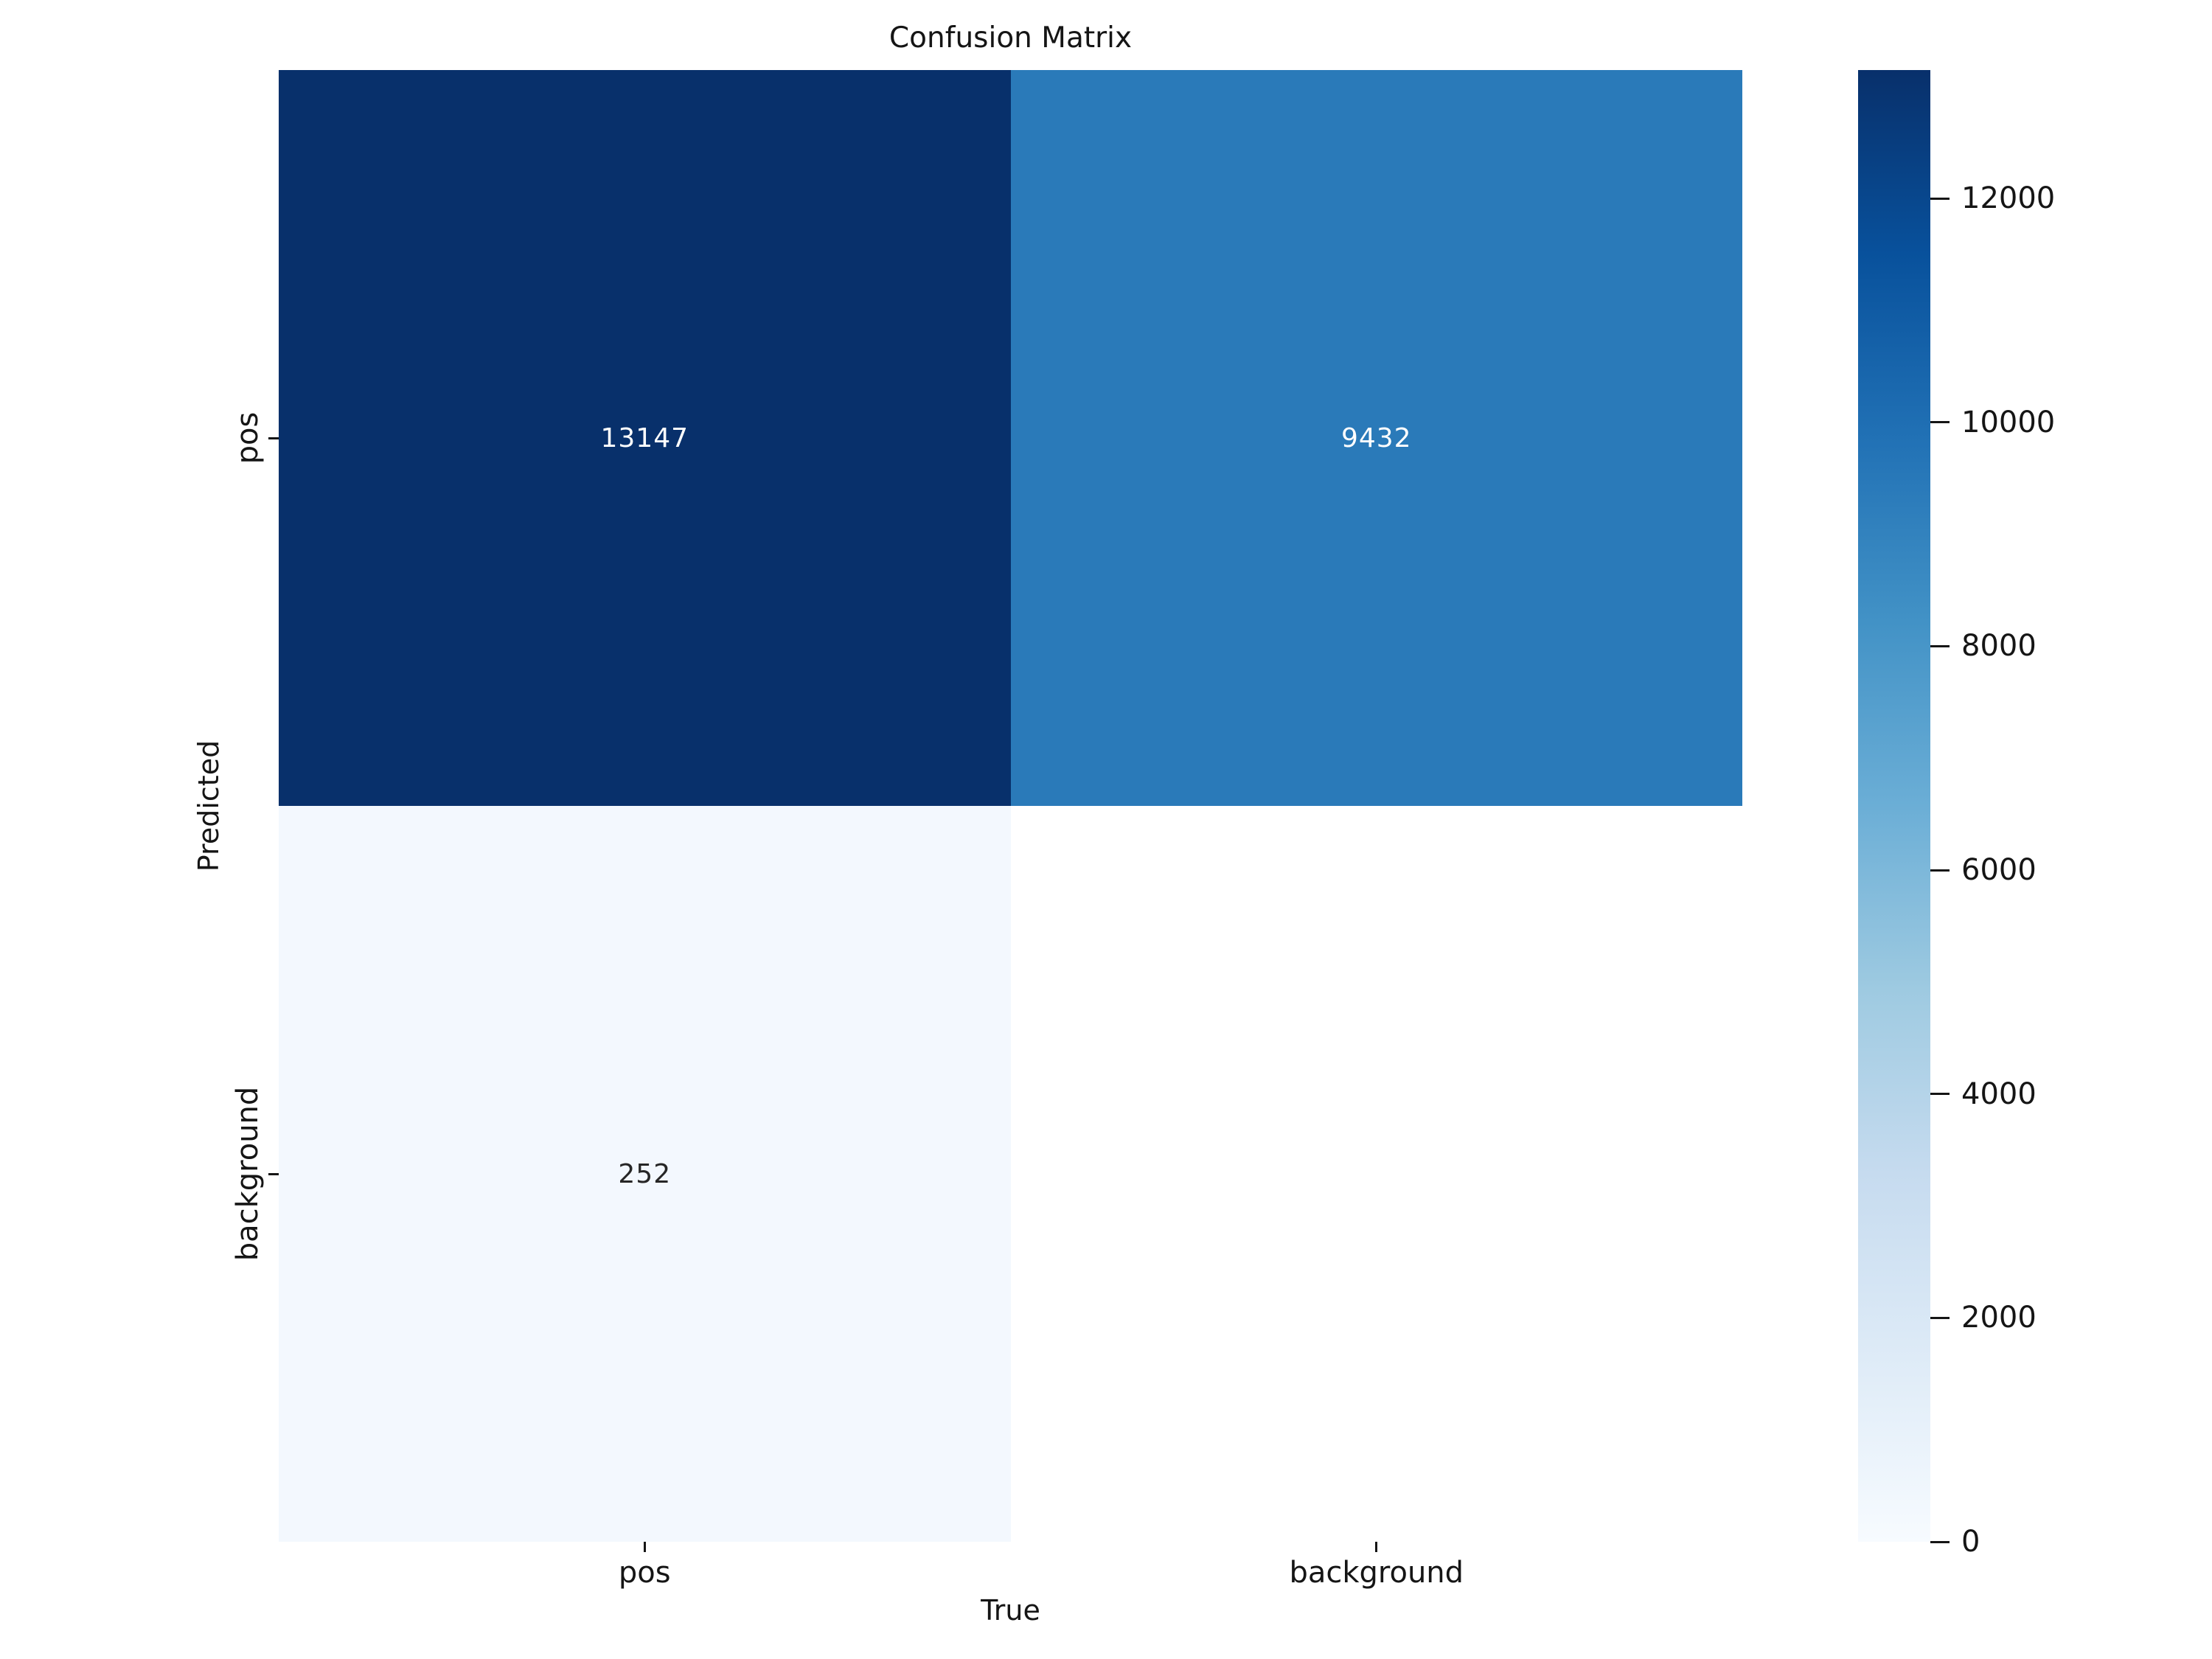  Describe the element at coordinates (1999, 870) in the screenshot. I see `colorbar-tick-label: 6000` at that location.